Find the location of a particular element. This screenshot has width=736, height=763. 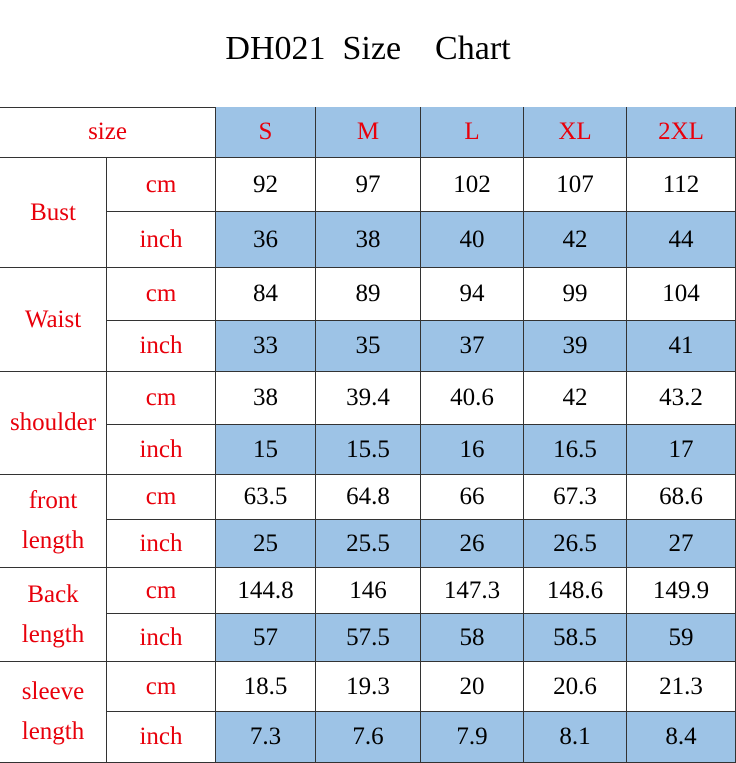

group-name-line: front is located at coordinates (53, 500).